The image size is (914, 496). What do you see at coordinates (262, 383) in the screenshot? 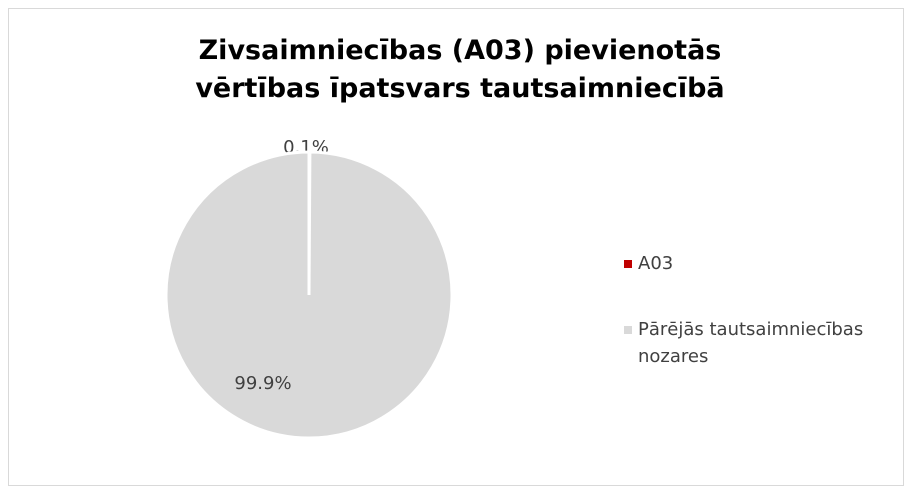
I see `data-label: 99.9%` at bounding box center [262, 383].